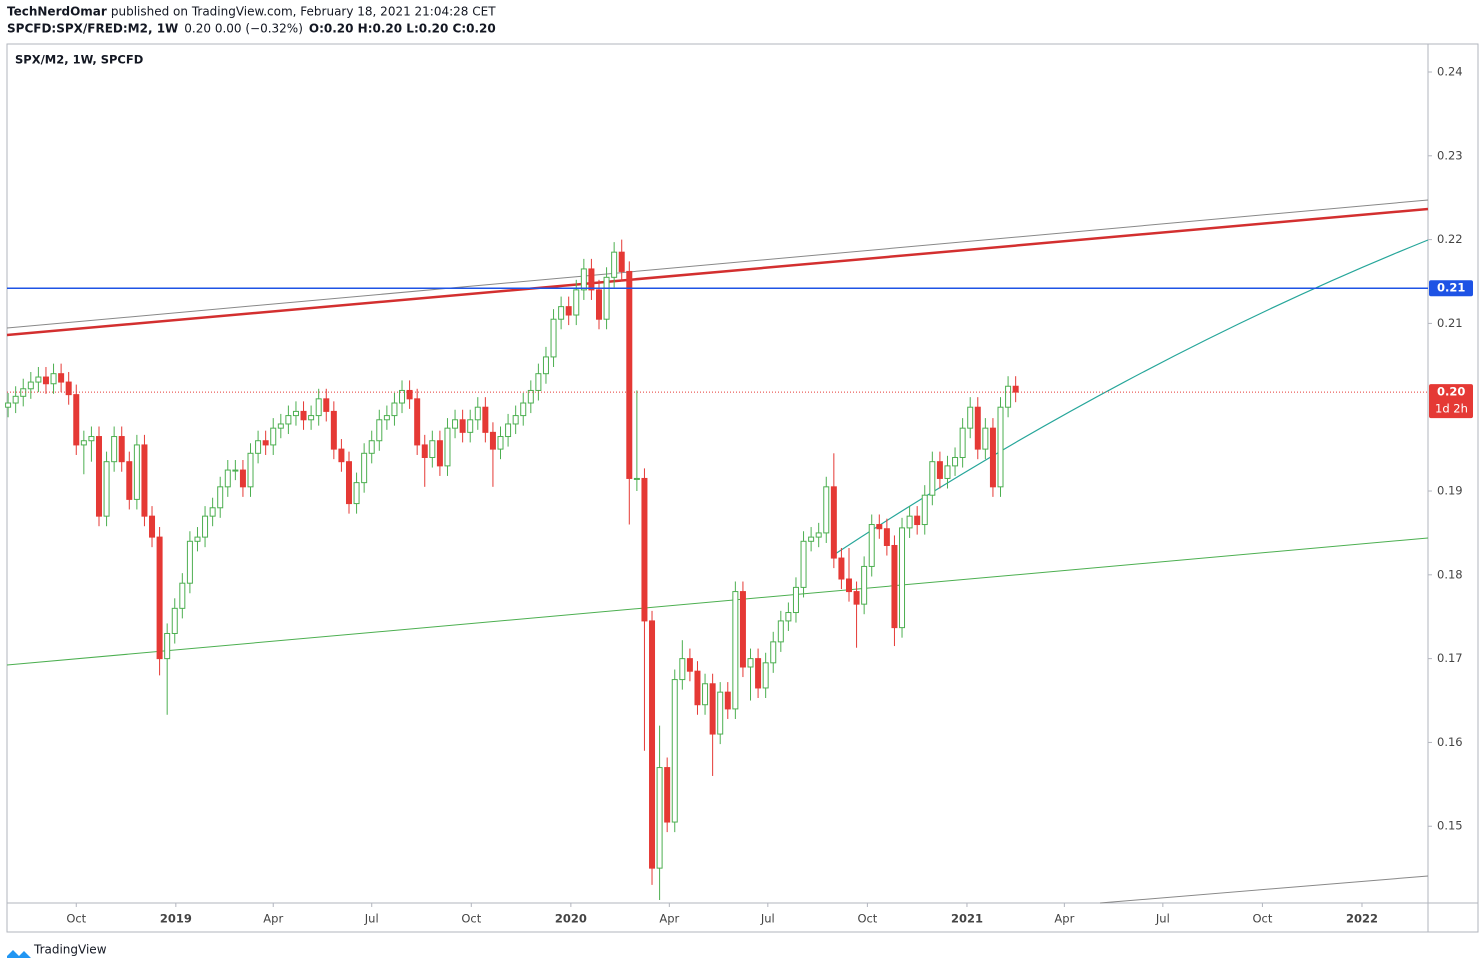 Image resolution: width=1484 pixels, height=969 pixels. I want to click on y-tick-label: 0.22, so click(1450, 239).